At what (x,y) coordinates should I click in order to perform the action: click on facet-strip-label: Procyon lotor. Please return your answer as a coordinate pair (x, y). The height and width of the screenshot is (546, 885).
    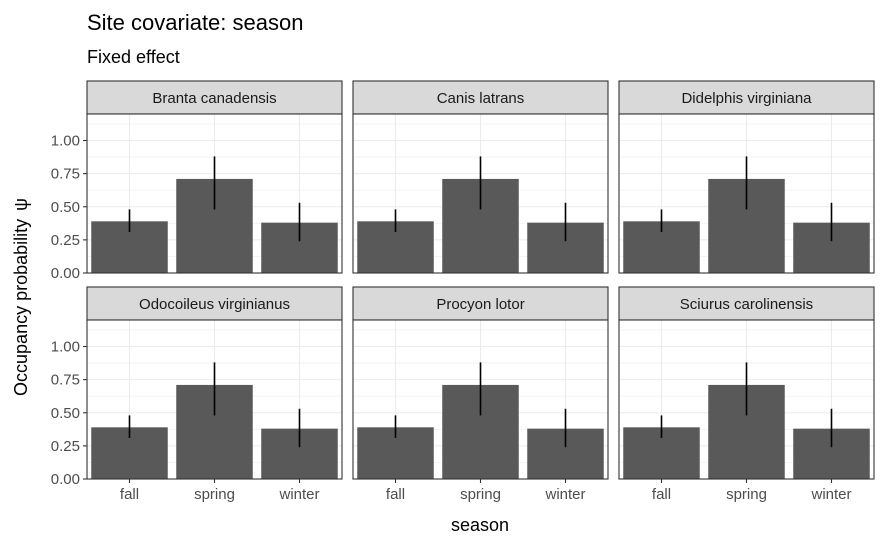
    Looking at the image, I should click on (480, 304).